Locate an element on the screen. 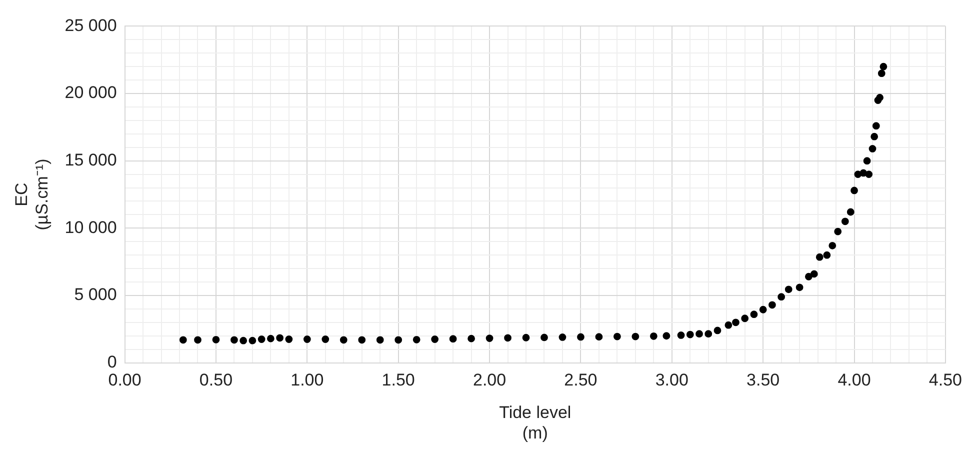 This screenshot has height=456, width=978. x-tick-label: 2.00 is located at coordinates (489, 380).